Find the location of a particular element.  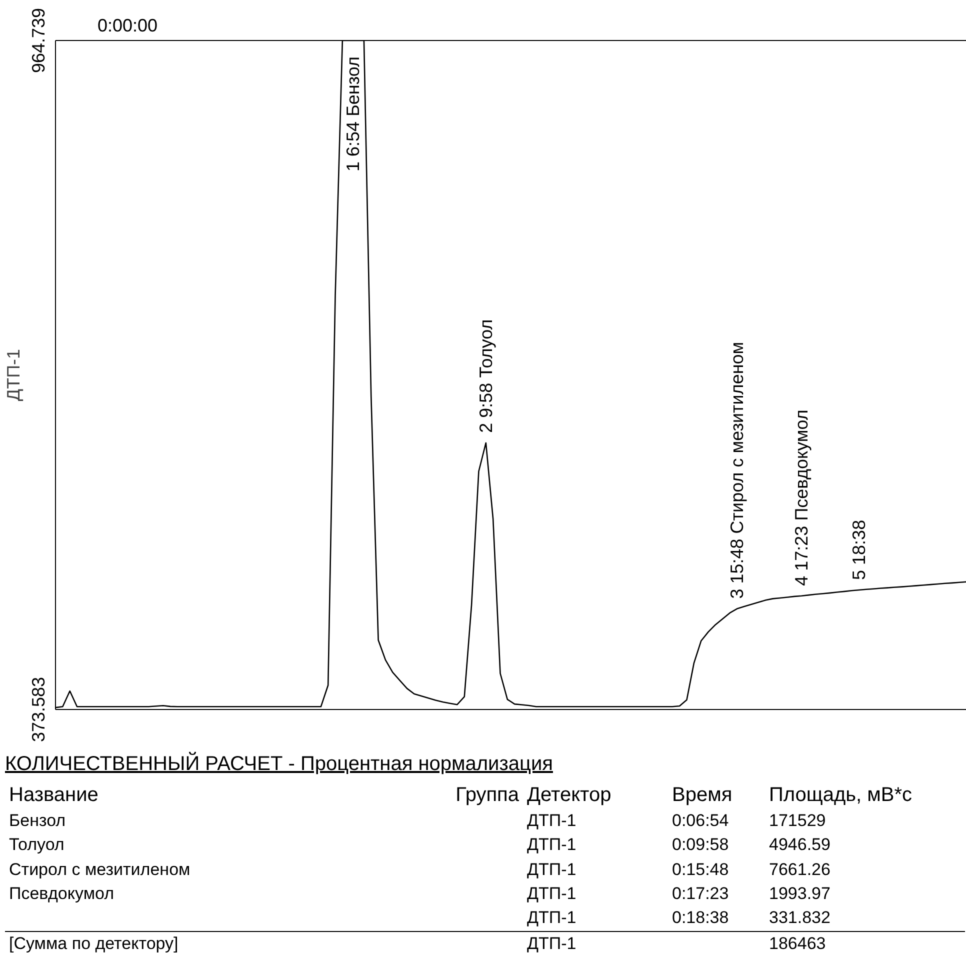

annotation: 2 9:58 Толуол is located at coordinates (486, 376).